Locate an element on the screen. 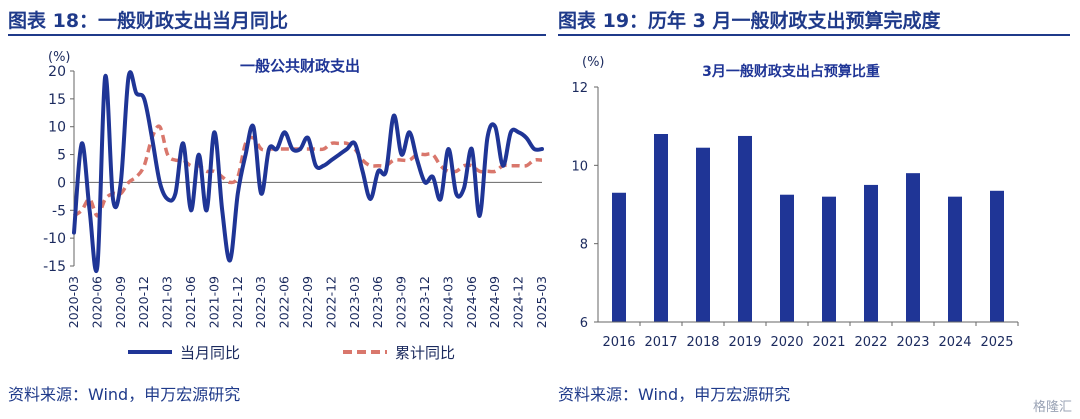  figure-title-left: 图表 18：一般财政支出当月同比 is located at coordinates (148, 21).